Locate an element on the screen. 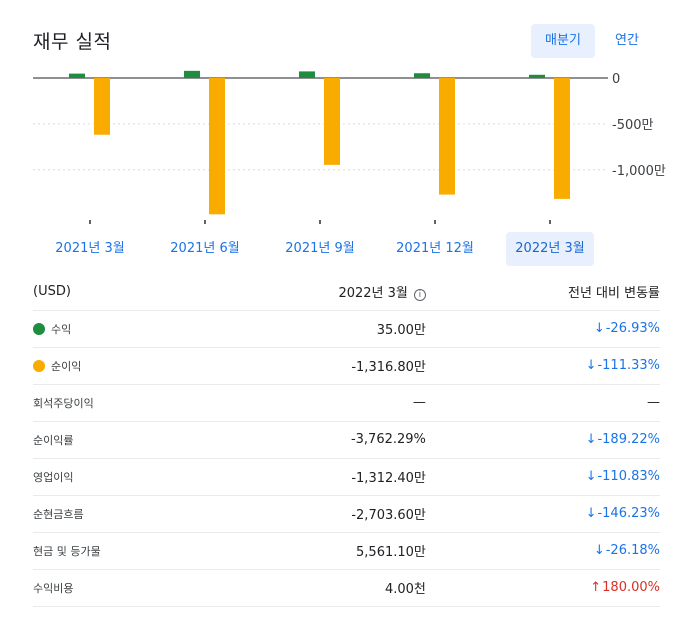 The image size is (697, 629). table-row: 회석주당이익 — — is located at coordinates (346, 403).